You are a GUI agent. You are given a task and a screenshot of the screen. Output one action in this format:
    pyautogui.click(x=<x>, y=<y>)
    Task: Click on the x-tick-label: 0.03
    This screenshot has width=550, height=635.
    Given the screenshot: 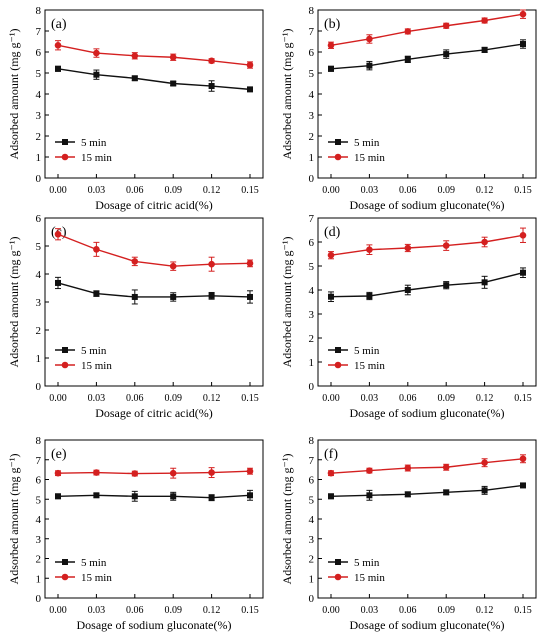 What is the action you would take?
    pyautogui.click(x=370, y=190)
    